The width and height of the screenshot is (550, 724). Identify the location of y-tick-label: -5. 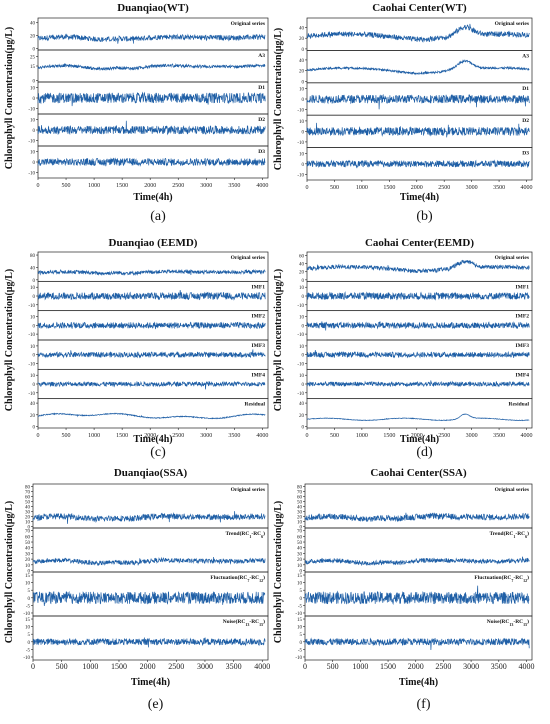
(28, 606).